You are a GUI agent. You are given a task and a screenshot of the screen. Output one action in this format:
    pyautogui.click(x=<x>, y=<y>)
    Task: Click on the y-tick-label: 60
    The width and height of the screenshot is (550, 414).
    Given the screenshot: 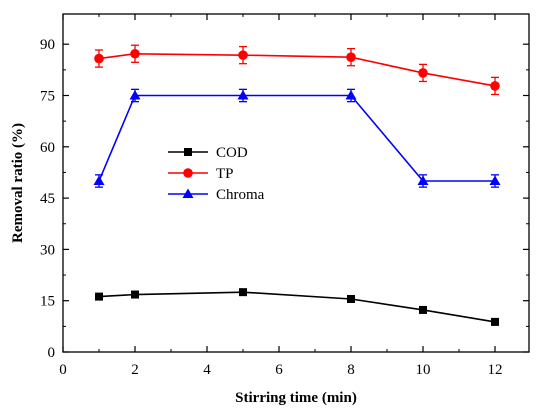 What is the action you would take?
    pyautogui.click(x=47, y=148)
    